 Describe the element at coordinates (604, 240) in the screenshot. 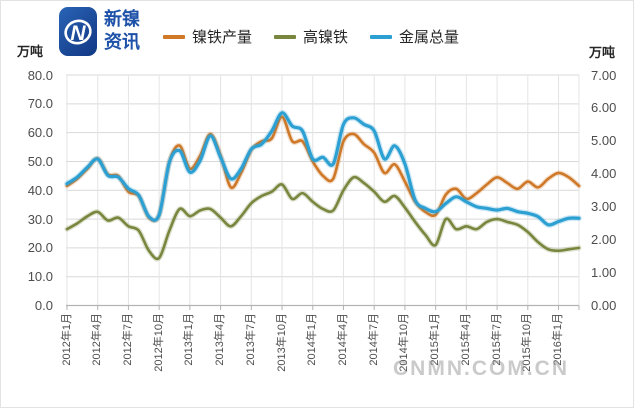

I see `y-axis-right-tick-label: 2.00` at that location.